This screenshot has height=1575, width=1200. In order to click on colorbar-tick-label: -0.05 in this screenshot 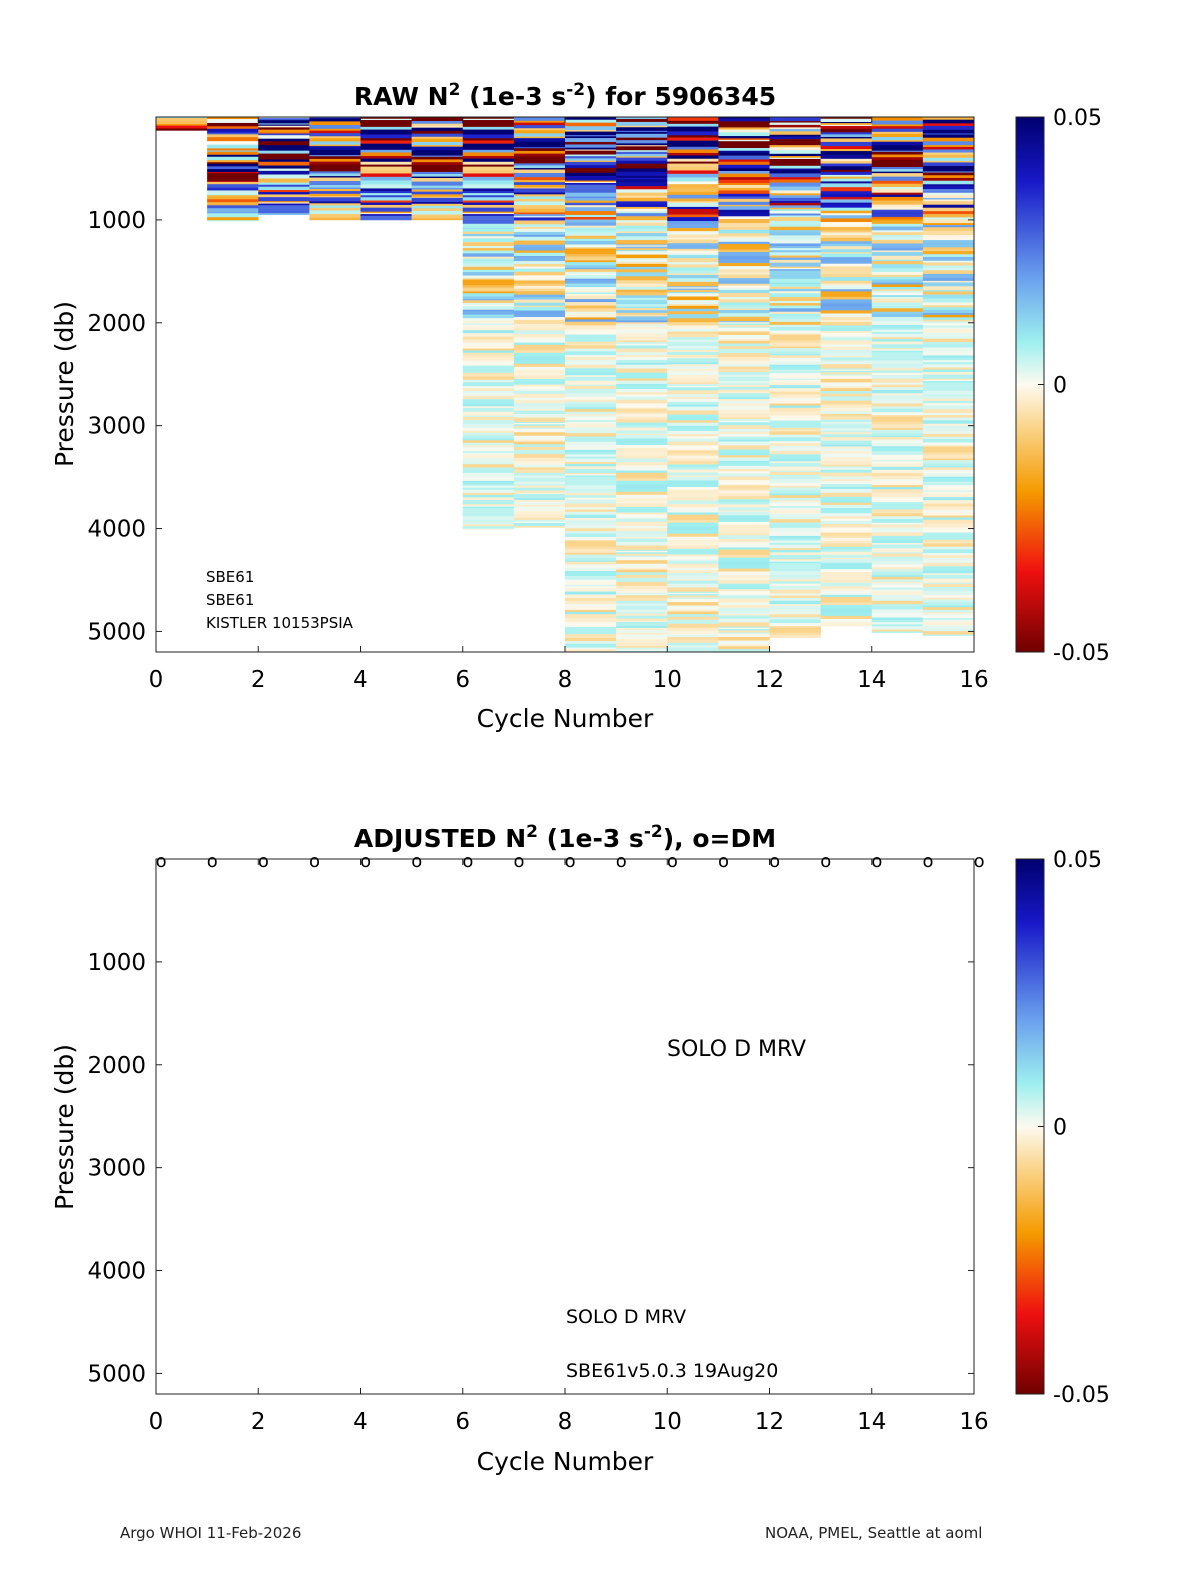, I will do `click(1081, 1395)`.